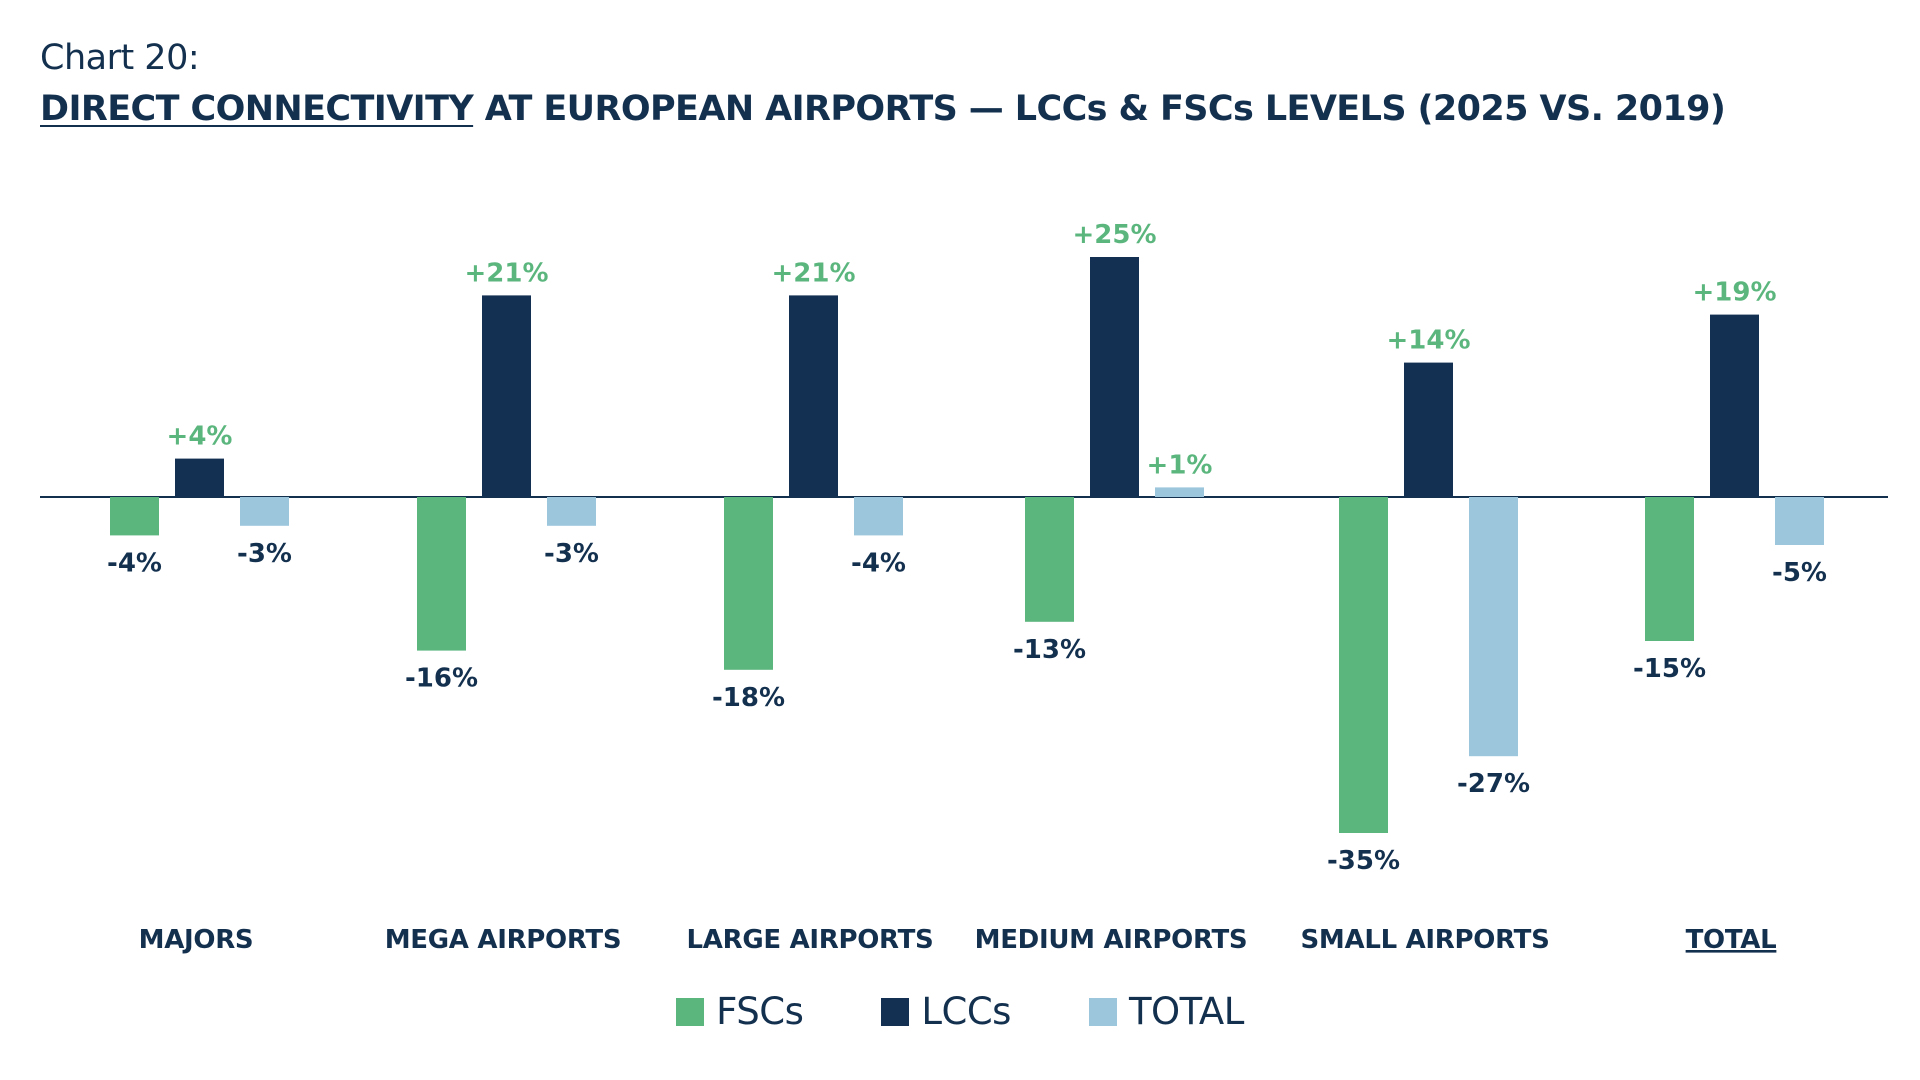 This screenshot has height=1080, width=1920. Describe the element at coordinates (1363, 861) in the screenshot. I see `data-label-fscs-4: -35%` at that location.